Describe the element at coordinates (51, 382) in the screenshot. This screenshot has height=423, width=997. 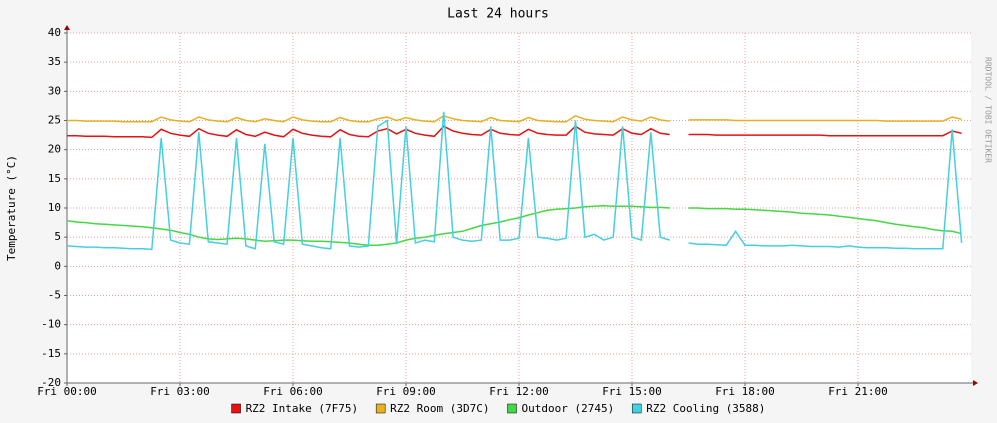
I see `y-tick-label: -20` at that location.